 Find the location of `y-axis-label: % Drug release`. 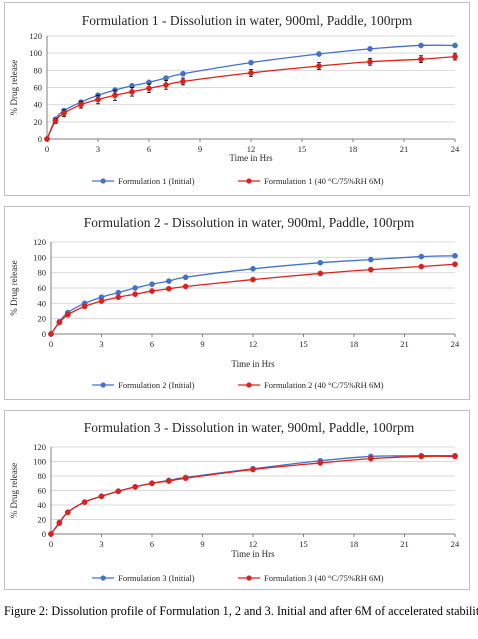

y-axis-label: % Drug release is located at coordinates (14, 490).